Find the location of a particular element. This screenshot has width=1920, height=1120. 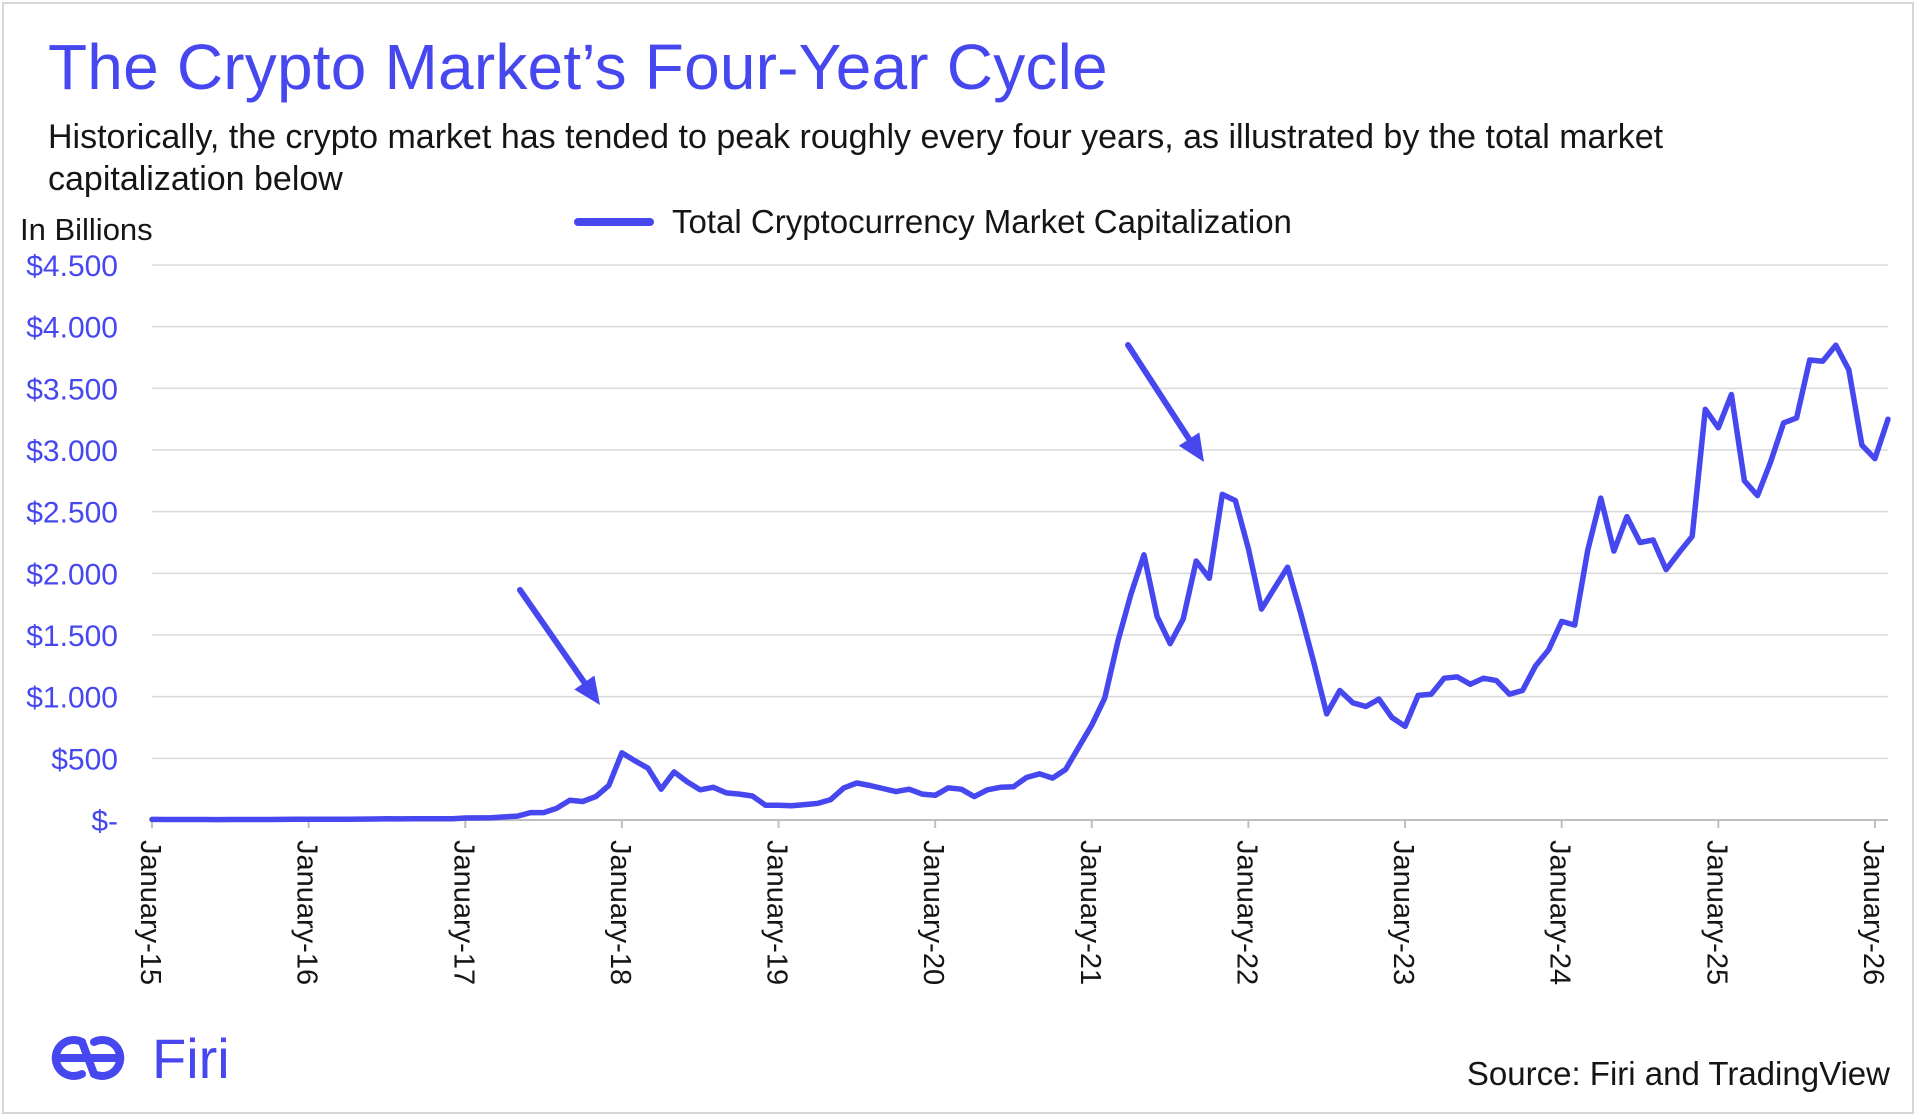

x-tick-label: January-16 is located at coordinates (307, 912).